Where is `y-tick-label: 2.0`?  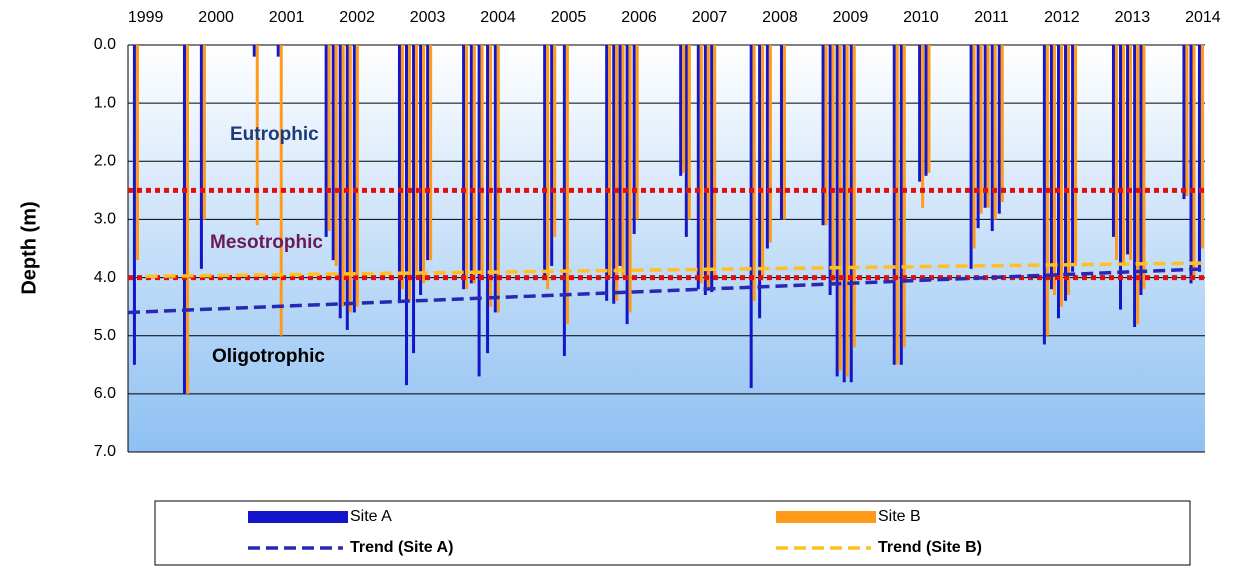 y-tick-label: 2.0 is located at coordinates (105, 161).